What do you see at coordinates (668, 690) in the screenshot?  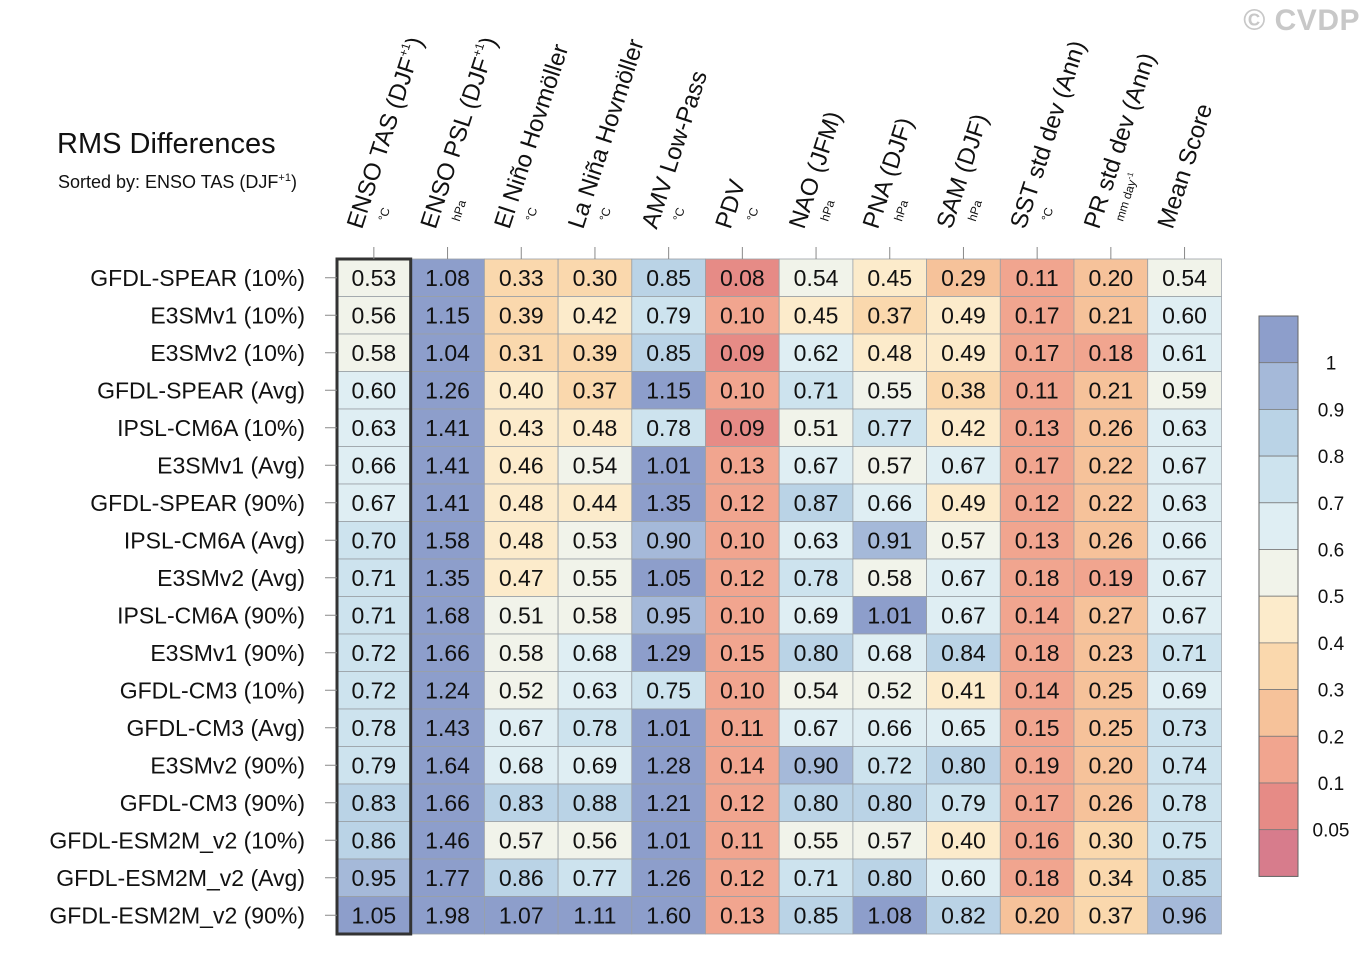 I see `cell-value-label: 0.75` at bounding box center [668, 690].